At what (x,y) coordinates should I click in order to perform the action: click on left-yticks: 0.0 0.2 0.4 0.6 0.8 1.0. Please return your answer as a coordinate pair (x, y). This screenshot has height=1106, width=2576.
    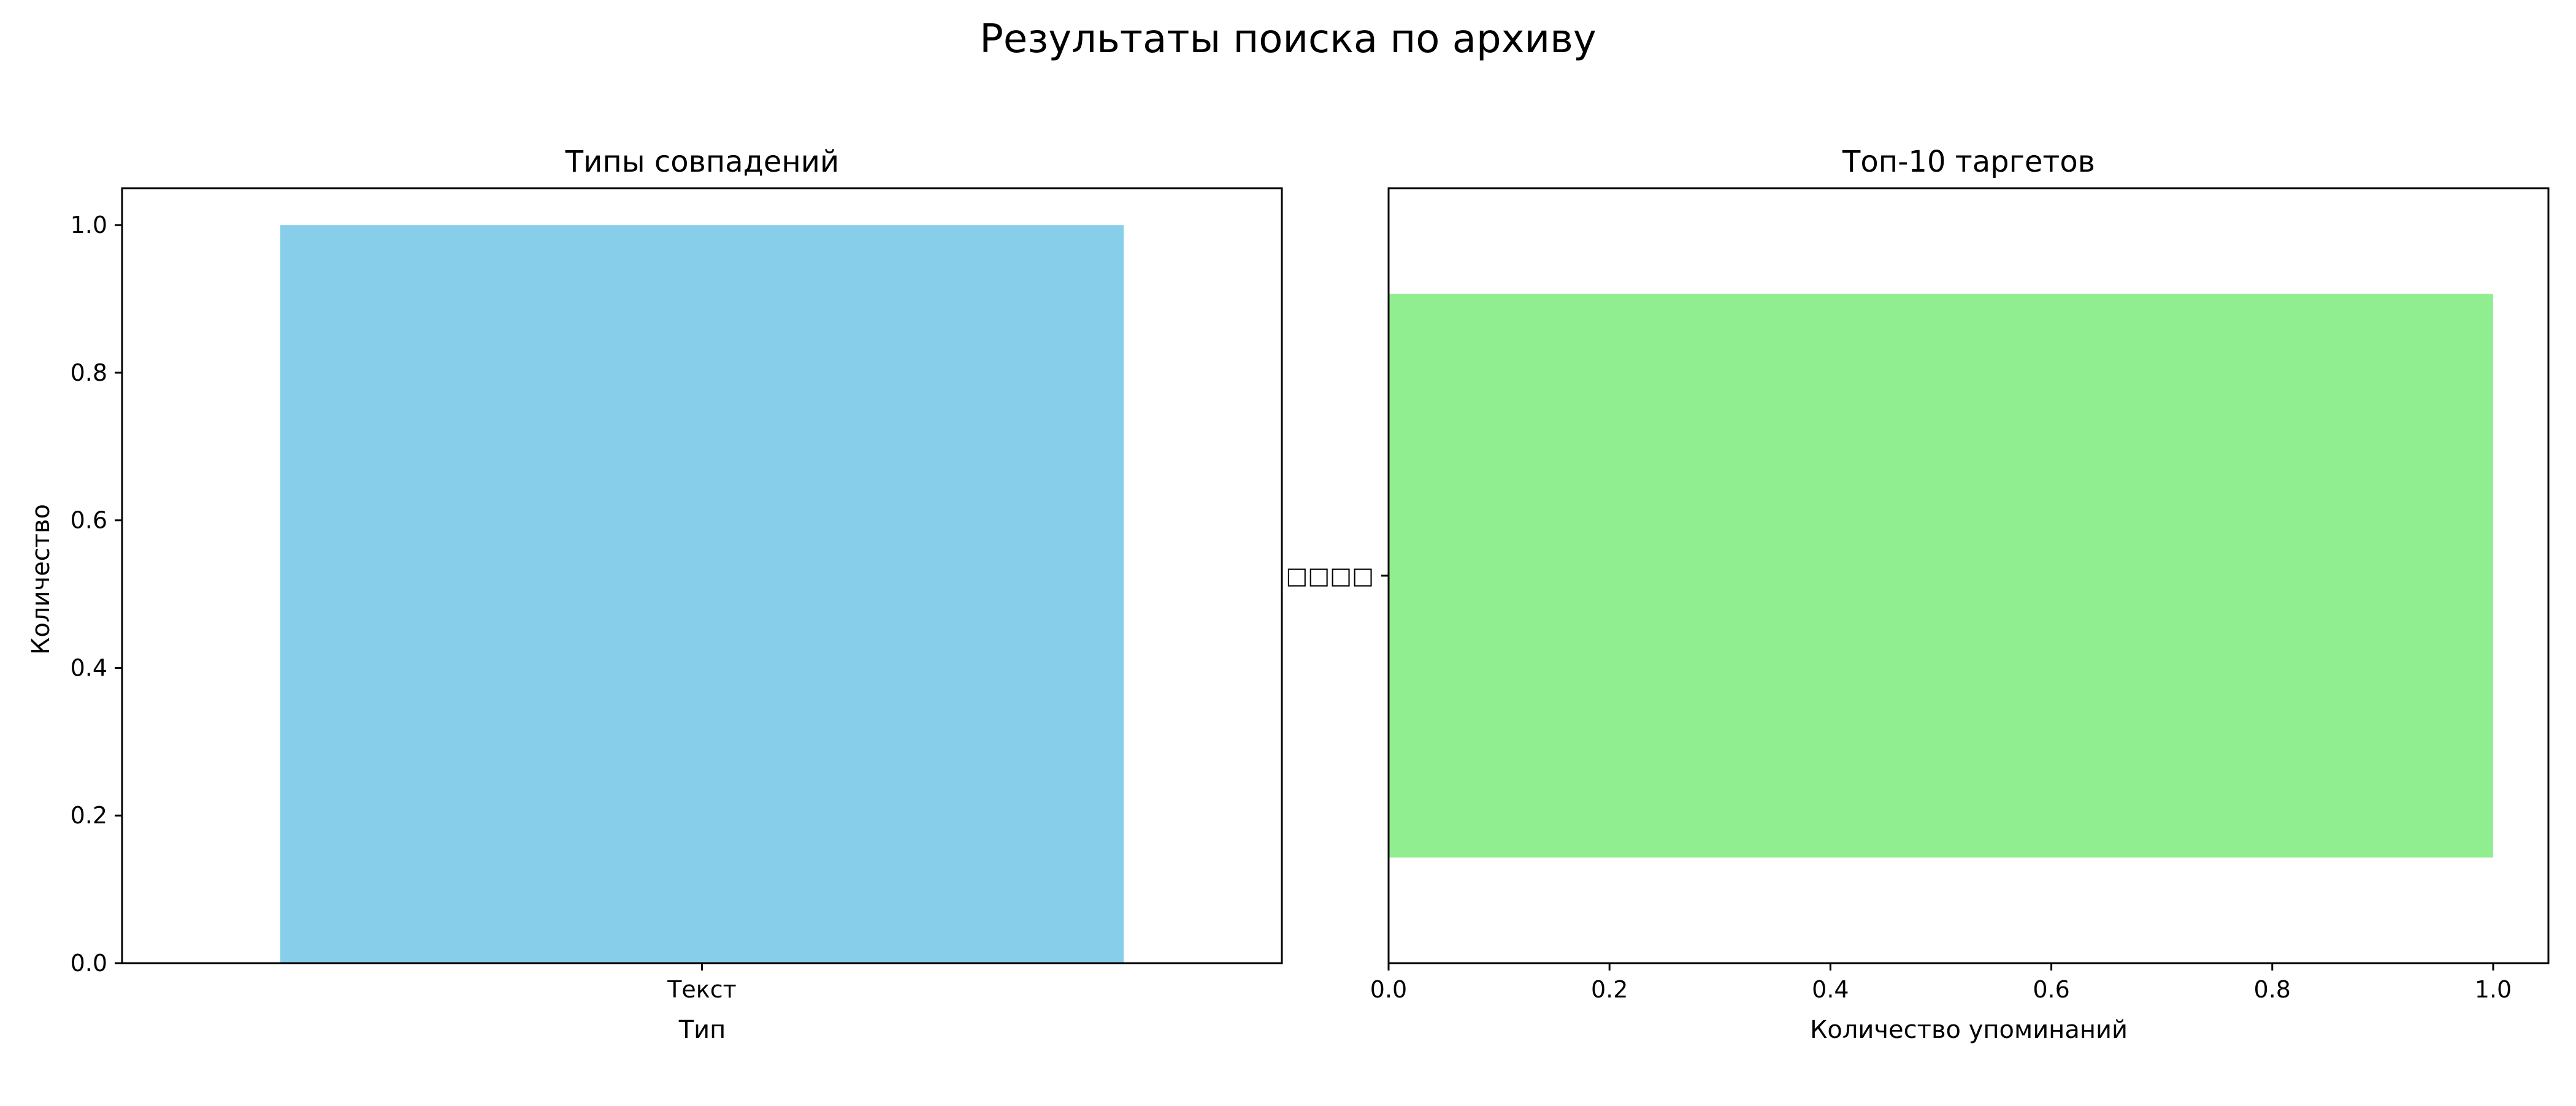
    Looking at the image, I should click on (96, 594).